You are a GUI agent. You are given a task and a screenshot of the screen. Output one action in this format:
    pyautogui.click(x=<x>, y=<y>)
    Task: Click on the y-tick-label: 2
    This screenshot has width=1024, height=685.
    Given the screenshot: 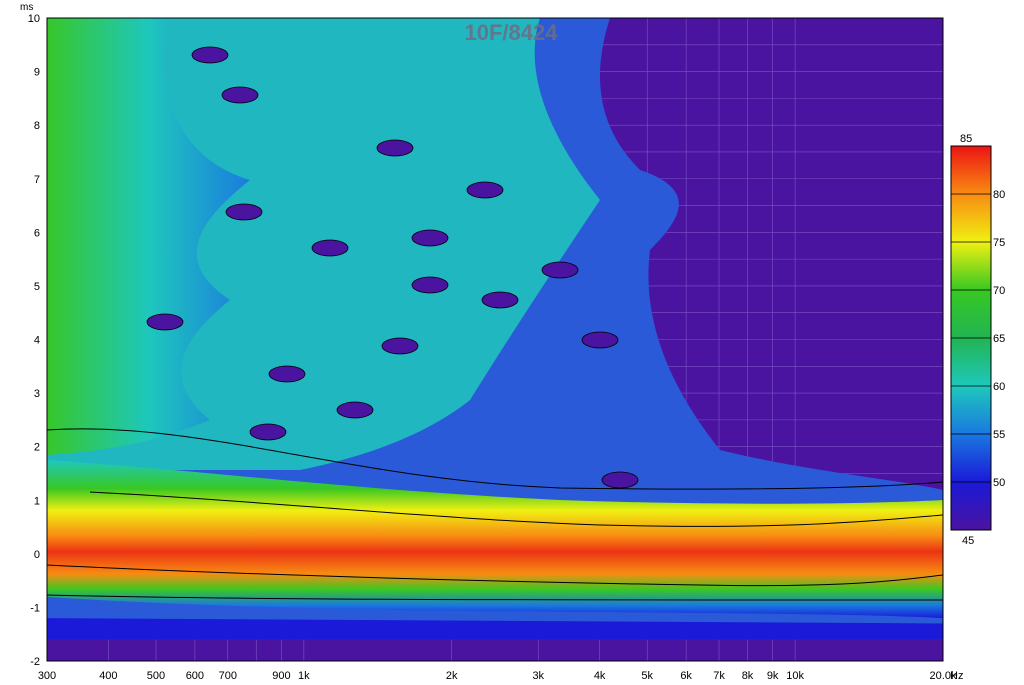 What is the action you would take?
    pyautogui.click(x=37, y=448)
    